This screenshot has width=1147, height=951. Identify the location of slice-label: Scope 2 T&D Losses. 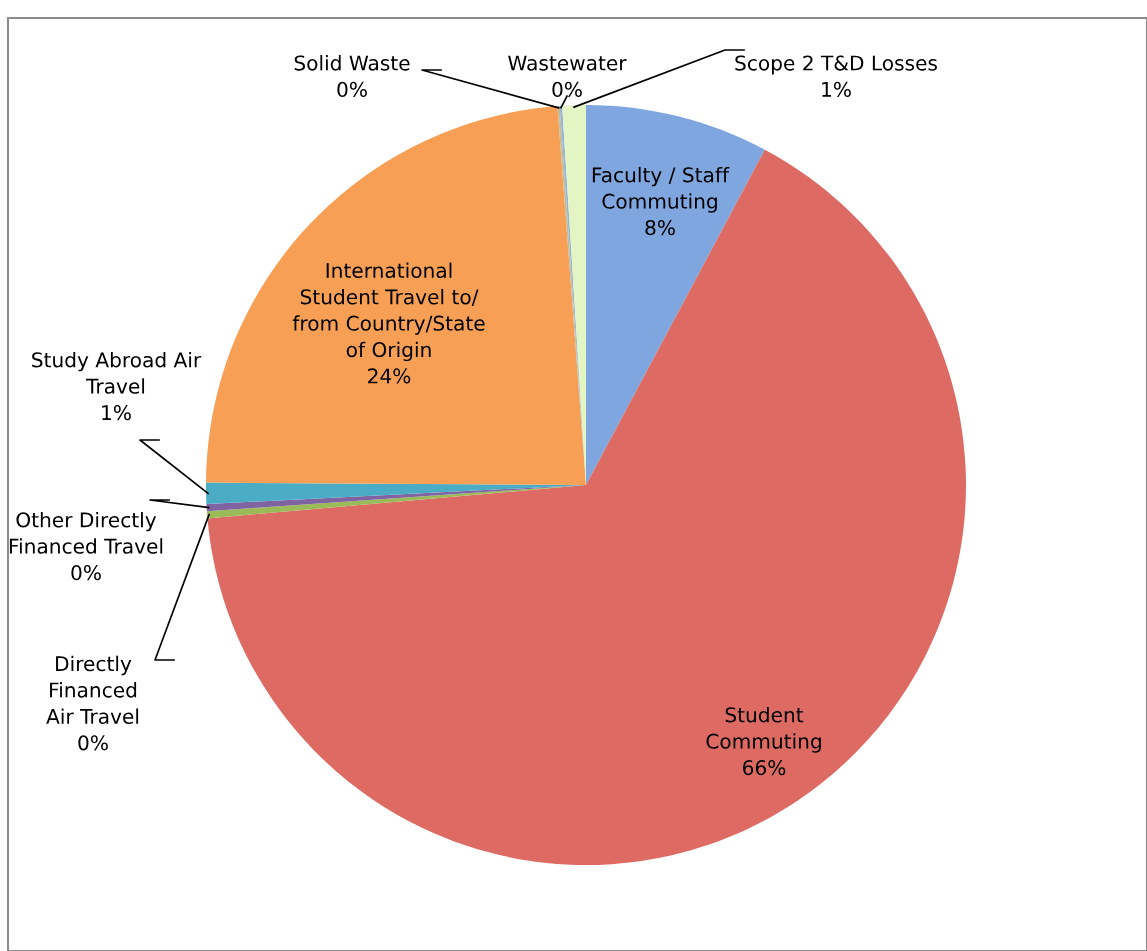
(836, 65).